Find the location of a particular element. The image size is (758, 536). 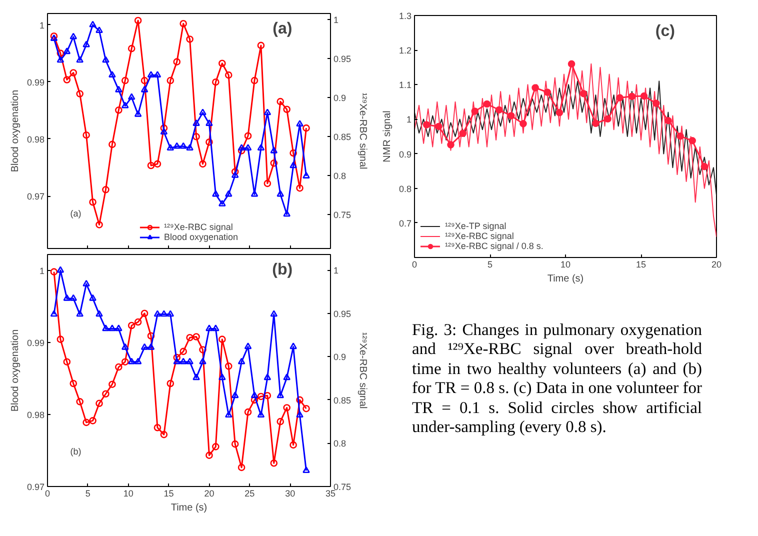

y-tick-label: 1.1 is located at coordinates (405, 85).